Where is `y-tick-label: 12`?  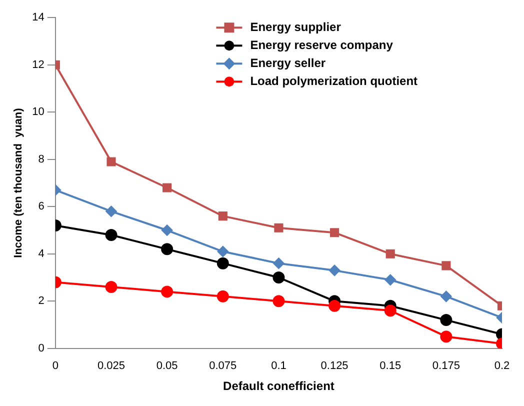 y-tick-label: 12 is located at coordinates (38, 64).